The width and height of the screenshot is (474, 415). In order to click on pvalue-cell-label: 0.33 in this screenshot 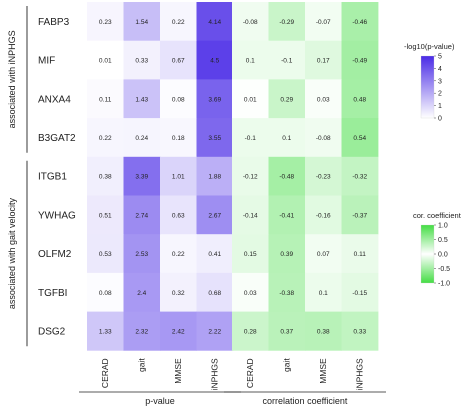, I will do `click(141, 61)`.